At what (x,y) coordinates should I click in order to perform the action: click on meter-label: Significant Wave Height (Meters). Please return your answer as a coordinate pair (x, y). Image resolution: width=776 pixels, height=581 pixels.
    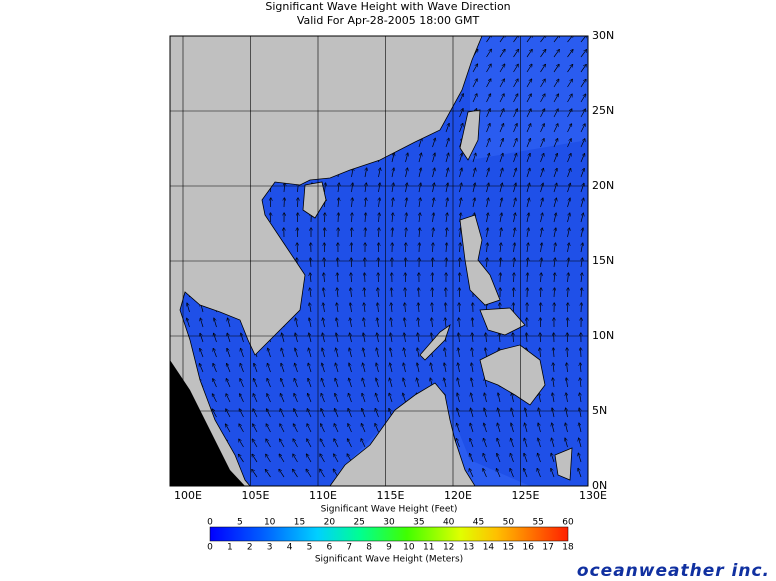
    Looking at the image, I should click on (389, 560).